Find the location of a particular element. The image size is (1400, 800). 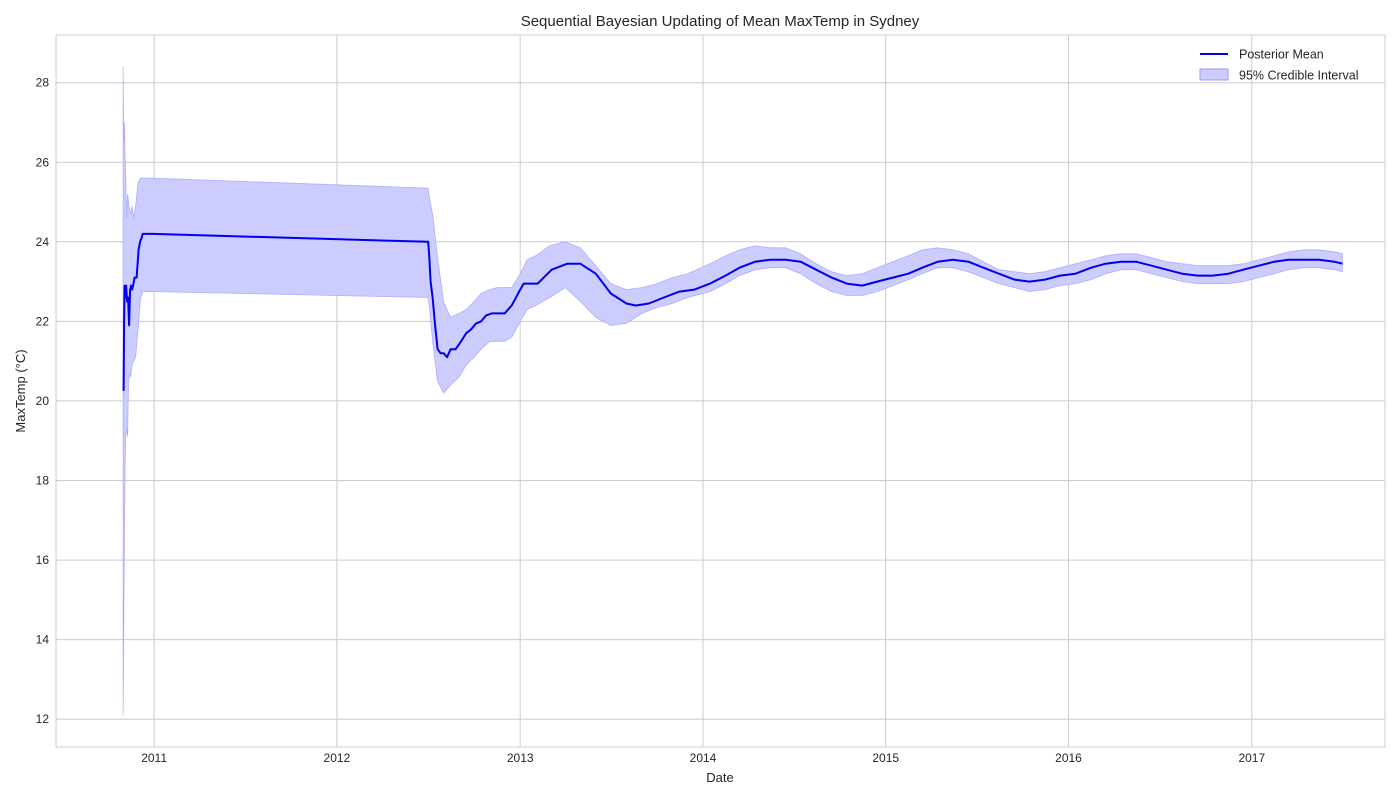

x-tick-labels: 2011 2012 2013 2014 2015 2016 2017 is located at coordinates (703, 758).